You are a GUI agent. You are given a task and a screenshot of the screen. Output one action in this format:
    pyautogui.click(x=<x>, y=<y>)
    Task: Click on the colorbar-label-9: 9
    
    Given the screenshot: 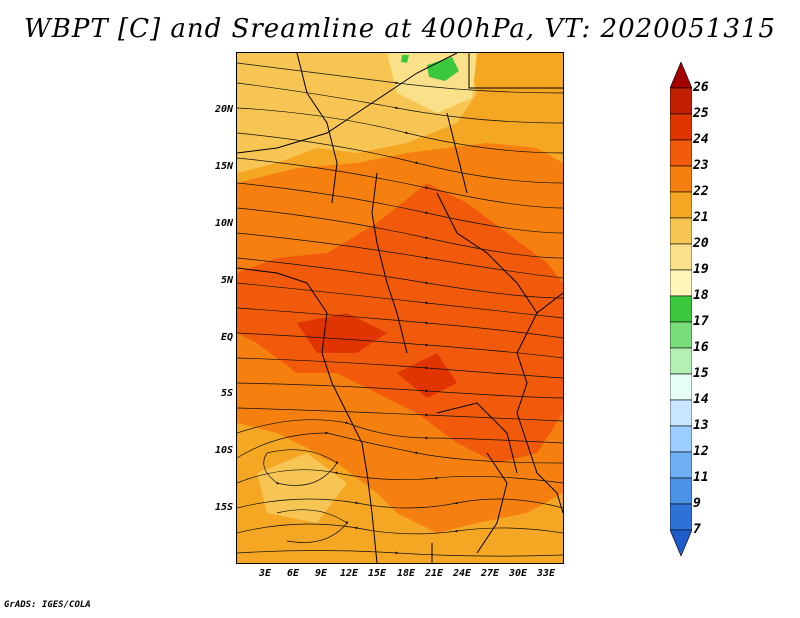 What is the action you would take?
    pyautogui.click(x=697, y=503)
    